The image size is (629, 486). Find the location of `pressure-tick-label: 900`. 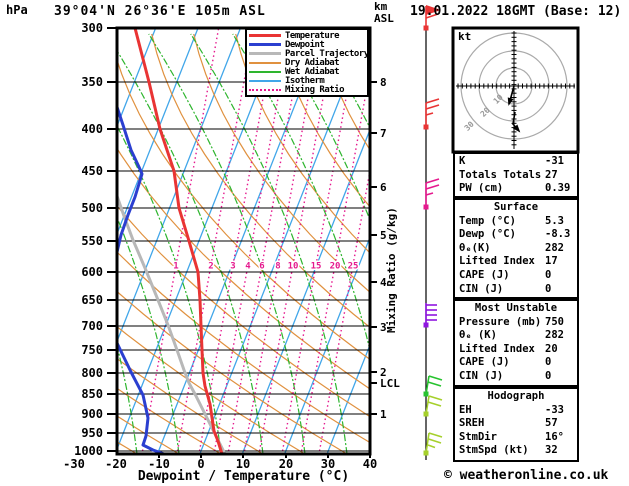

pressure-tick-label: 900 is located at coordinates (92, 414).